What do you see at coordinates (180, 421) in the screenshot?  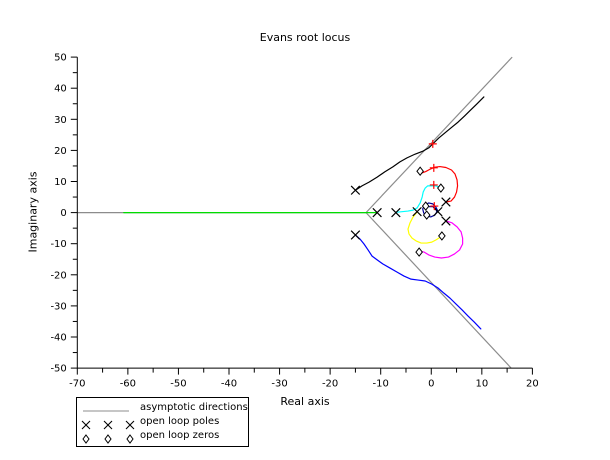 I see `legend-label: open loop poles` at bounding box center [180, 421].